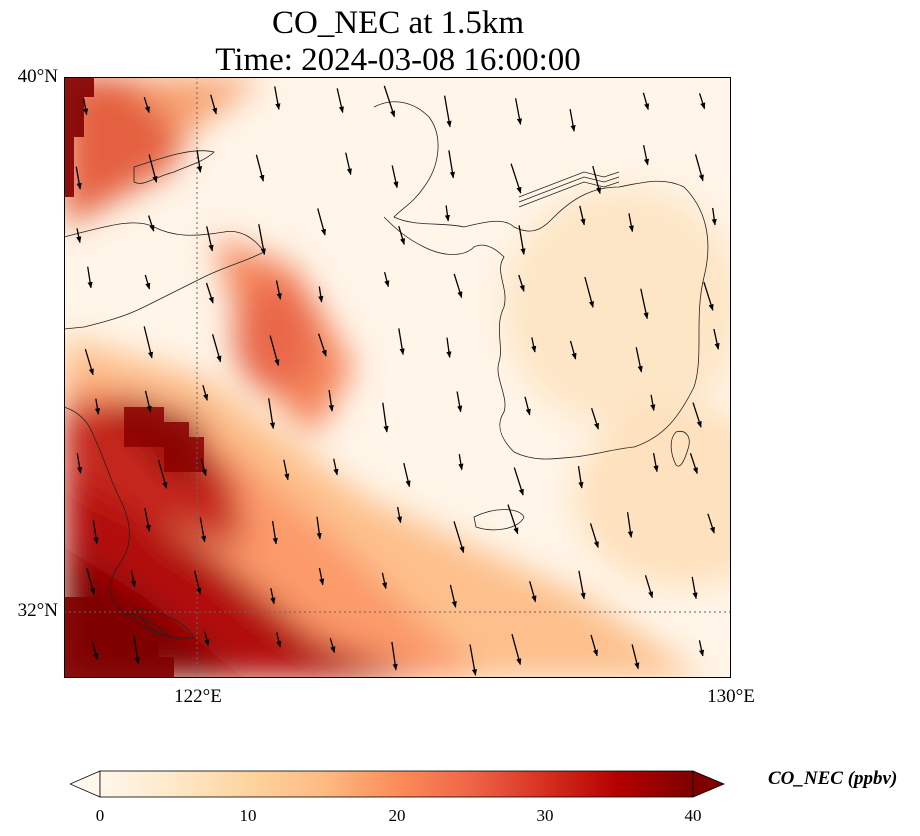 The image size is (920, 836). Describe the element at coordinates (248, 815) in the screenshot. I see `colorbar-tick-10: 10` at that location.